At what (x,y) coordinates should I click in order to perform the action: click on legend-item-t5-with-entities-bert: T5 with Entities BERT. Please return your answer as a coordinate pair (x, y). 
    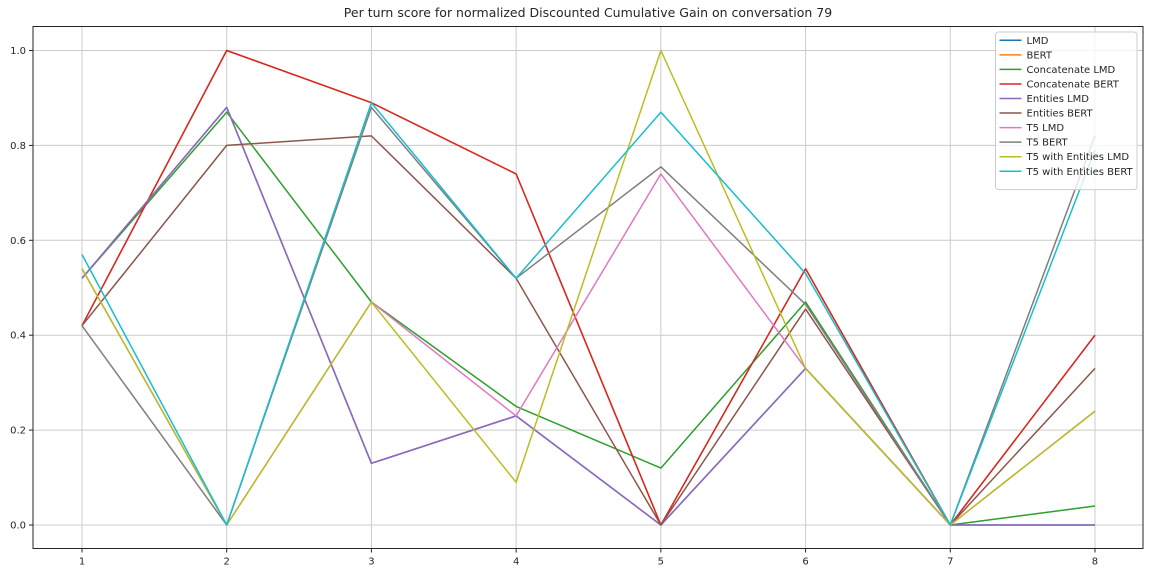
    Looking at the image, I should click on (1066, 172).